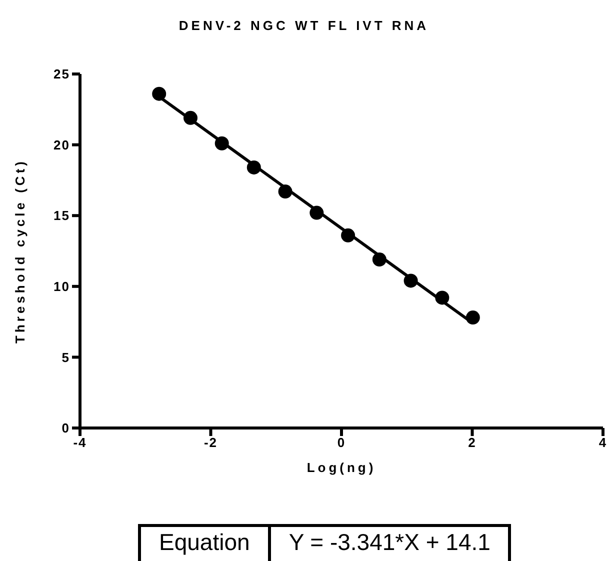 The height and width of the screenshot is (561, 608). Describe the element at coordinates (66, 357) in the screenshot. I see `y-tick-label: 5` at that location.